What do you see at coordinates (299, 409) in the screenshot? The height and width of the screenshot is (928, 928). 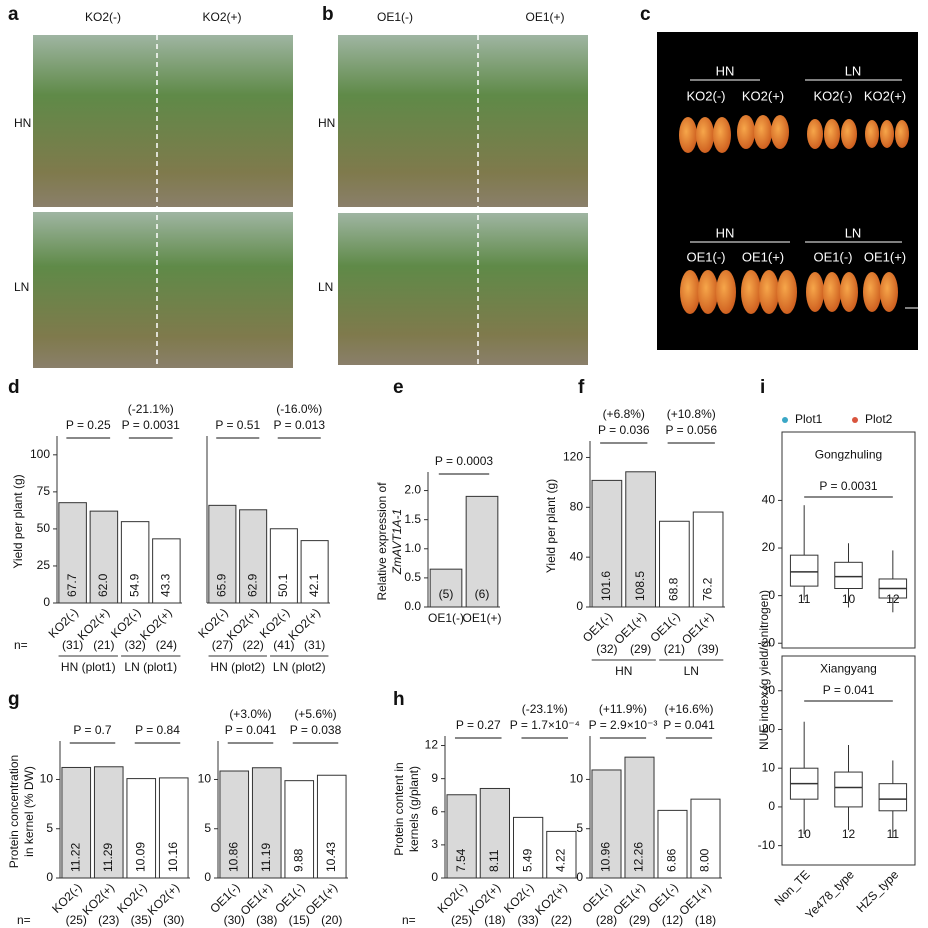 I see `percent-change: (-16.0%)` at bounding box center [299, 409].